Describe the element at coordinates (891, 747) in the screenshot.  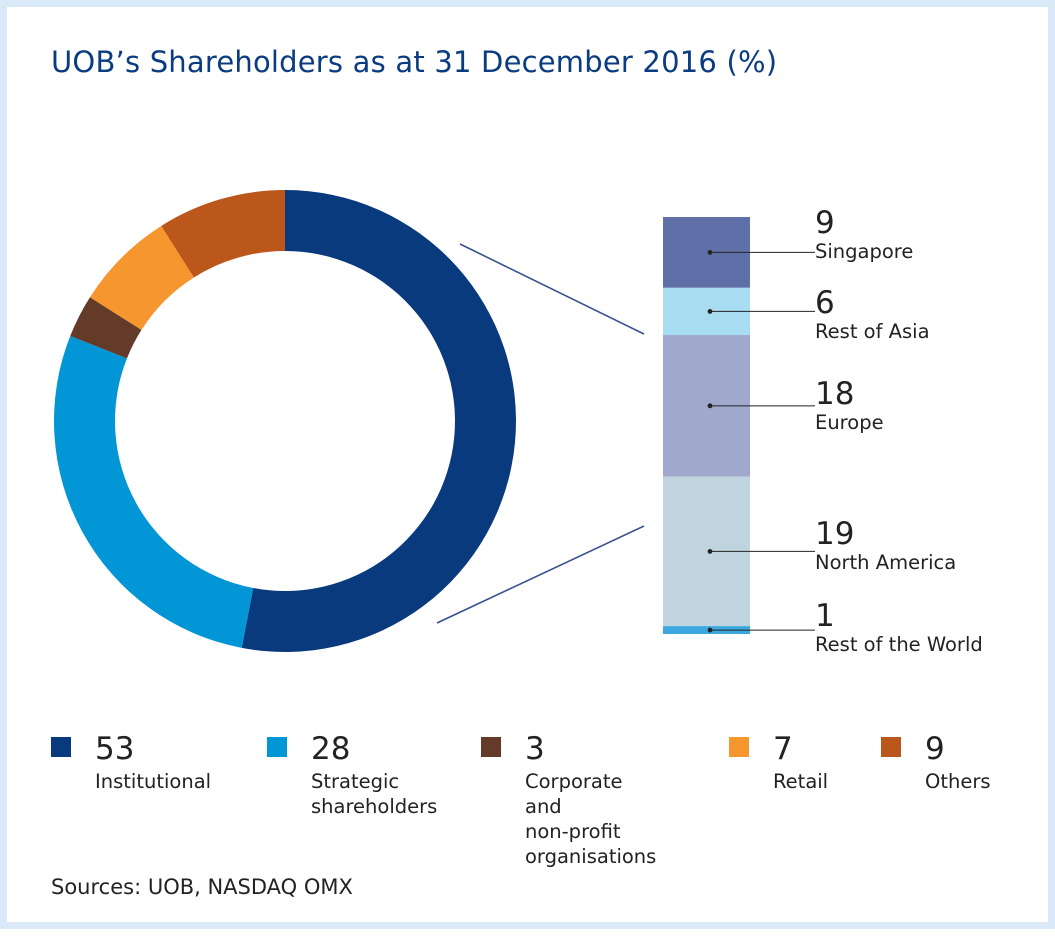
I see `legend-swatch-others` at that location.